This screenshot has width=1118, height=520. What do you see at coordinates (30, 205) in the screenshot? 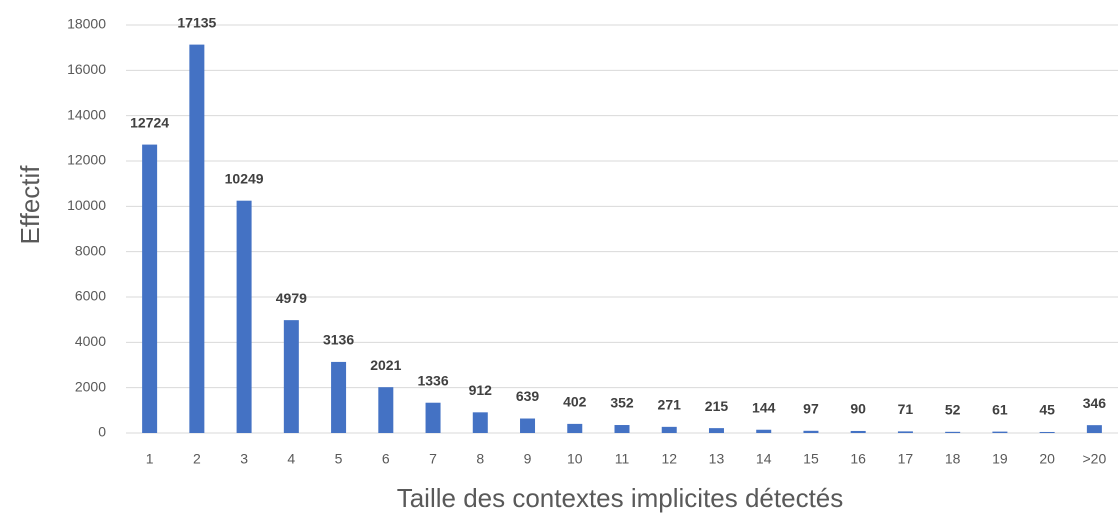
I see `y-axis-title: Effectif` at bounding box center [30, 205].